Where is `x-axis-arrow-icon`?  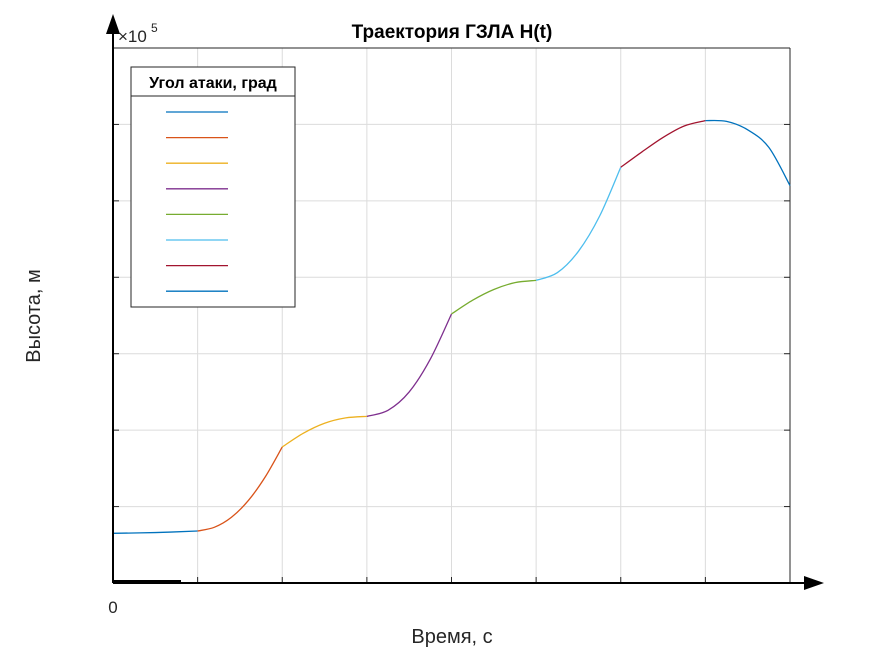 x-axis-arrow-icon is located at coordinates (814, 583).